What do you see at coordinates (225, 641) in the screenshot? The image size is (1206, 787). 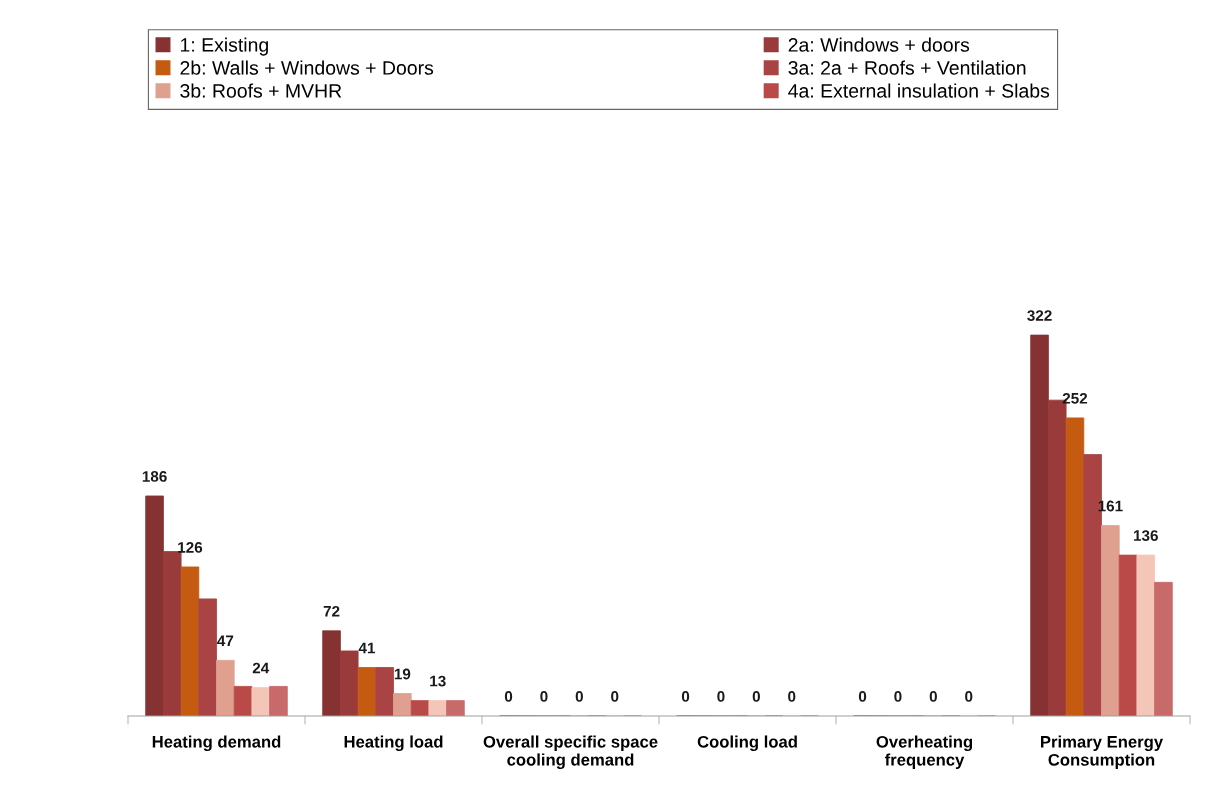 I see `data-label: 47` at bounding box center [225, 641].